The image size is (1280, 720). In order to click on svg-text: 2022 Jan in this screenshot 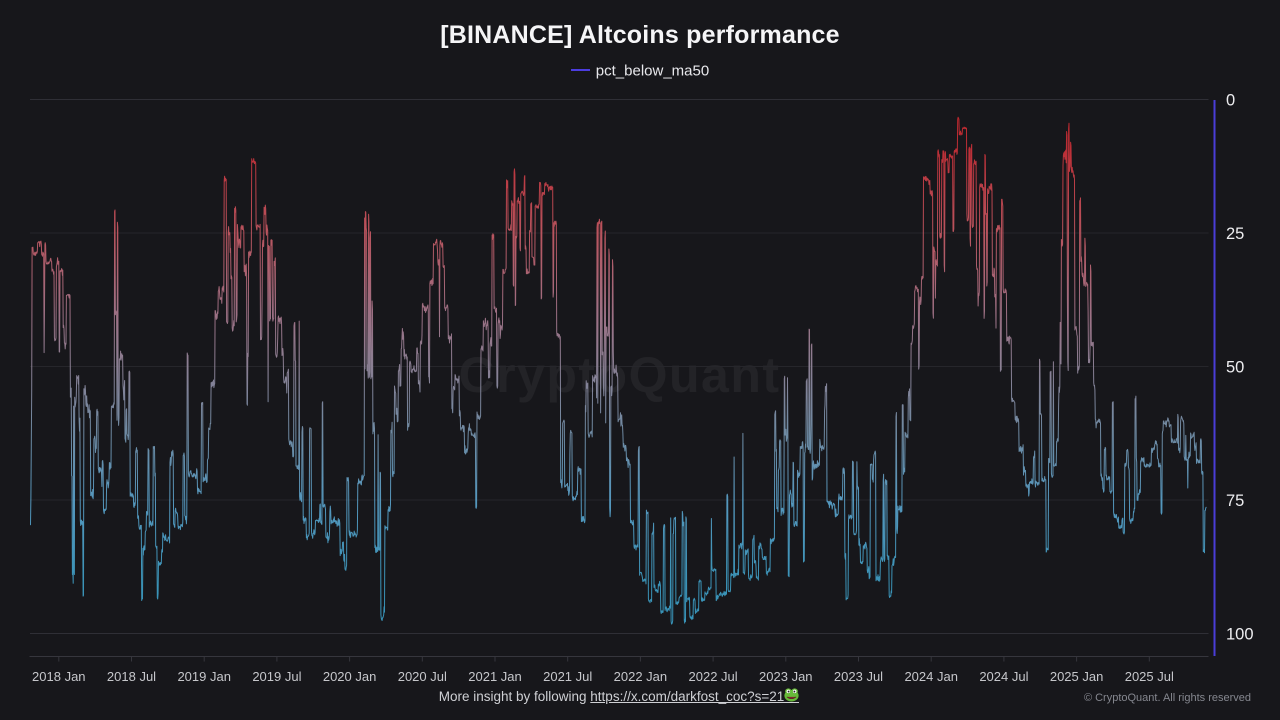, I will do `click(641, 676)`.